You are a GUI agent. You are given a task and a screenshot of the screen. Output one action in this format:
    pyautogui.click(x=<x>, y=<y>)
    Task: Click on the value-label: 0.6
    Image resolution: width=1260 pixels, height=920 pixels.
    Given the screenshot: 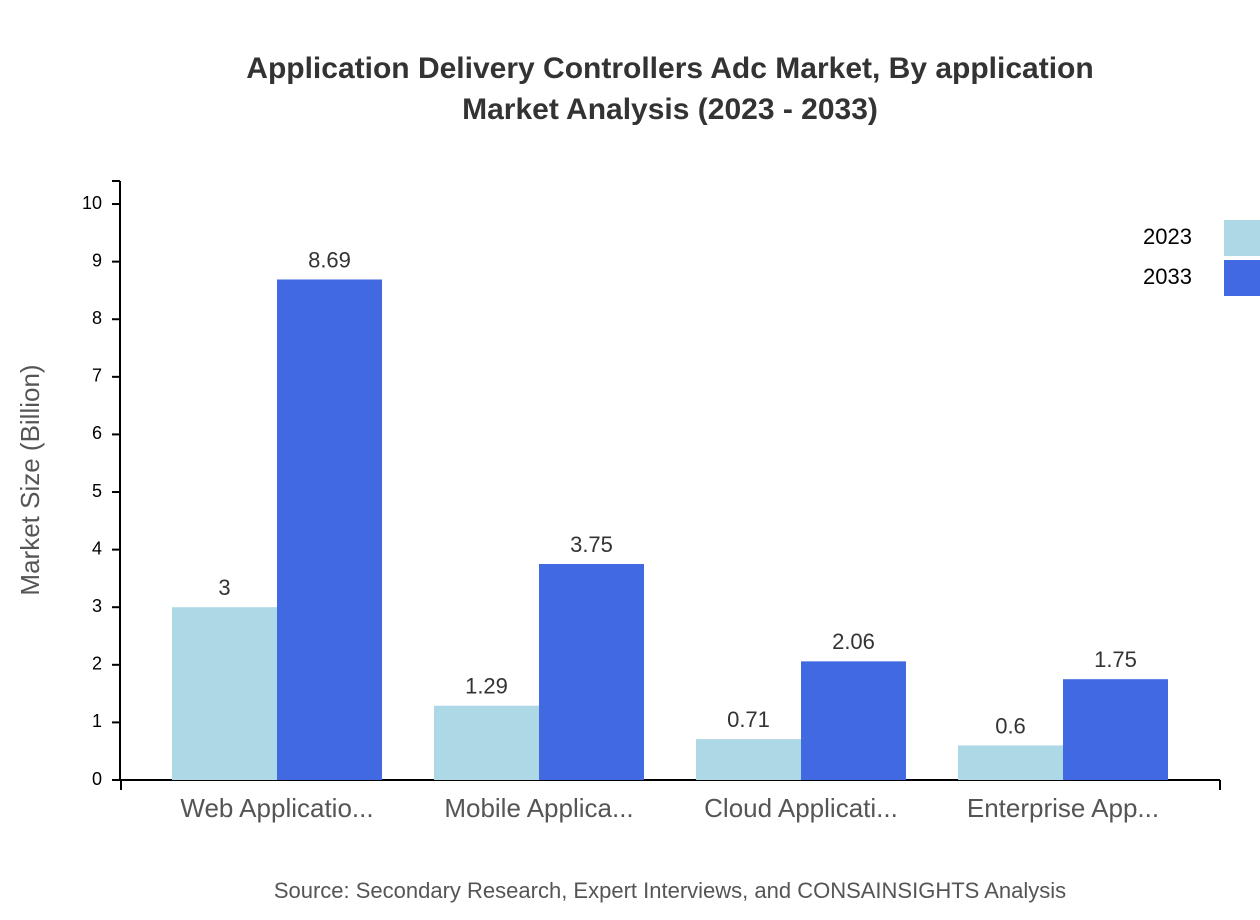 What is the action you would take?
    pyautogui.click(x=1010, y=725)
    